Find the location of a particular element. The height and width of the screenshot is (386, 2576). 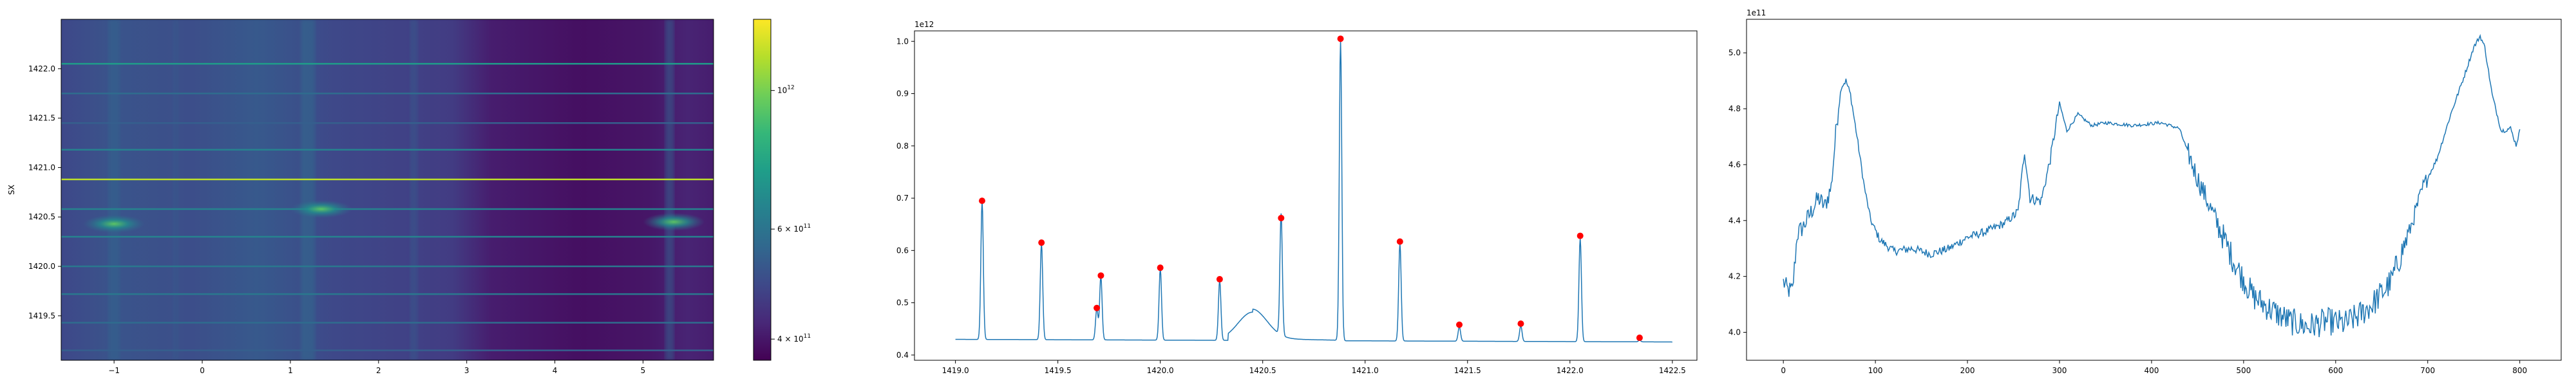

profile-y-tick-label: 4.4 is located at coordinates (1735, 220).